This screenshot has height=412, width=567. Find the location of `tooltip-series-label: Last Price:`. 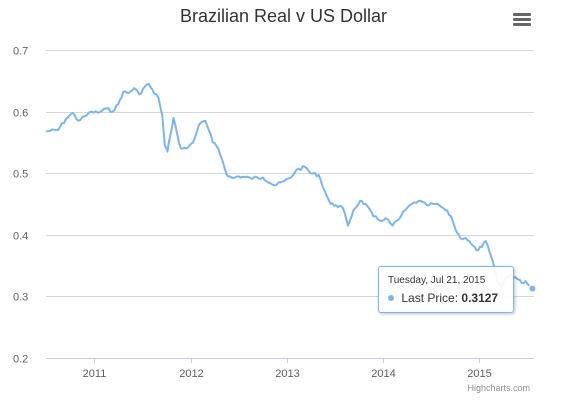

tooltip-series-label: Last Price: is located at coordinates (430, 298).